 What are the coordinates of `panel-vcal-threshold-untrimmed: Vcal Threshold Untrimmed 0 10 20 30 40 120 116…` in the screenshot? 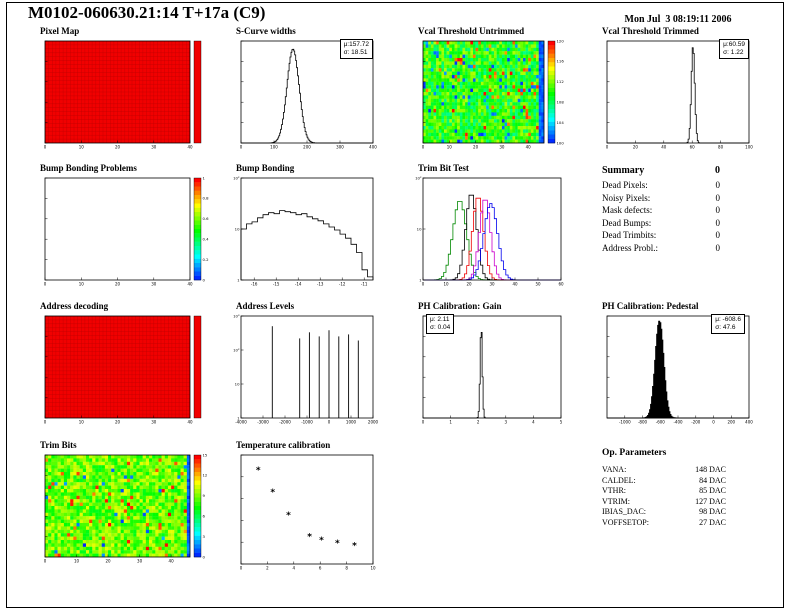 It's located at (487, 89).